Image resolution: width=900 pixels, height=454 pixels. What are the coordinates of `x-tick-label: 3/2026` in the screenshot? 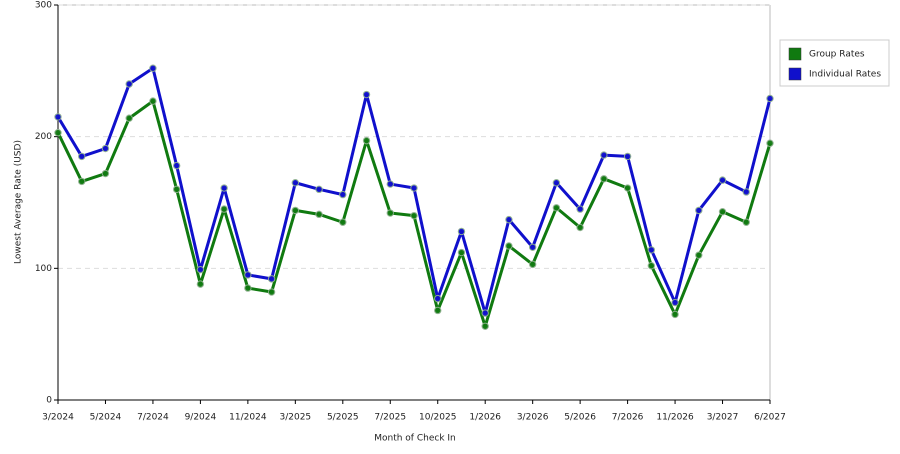 It's located at (533, 418).